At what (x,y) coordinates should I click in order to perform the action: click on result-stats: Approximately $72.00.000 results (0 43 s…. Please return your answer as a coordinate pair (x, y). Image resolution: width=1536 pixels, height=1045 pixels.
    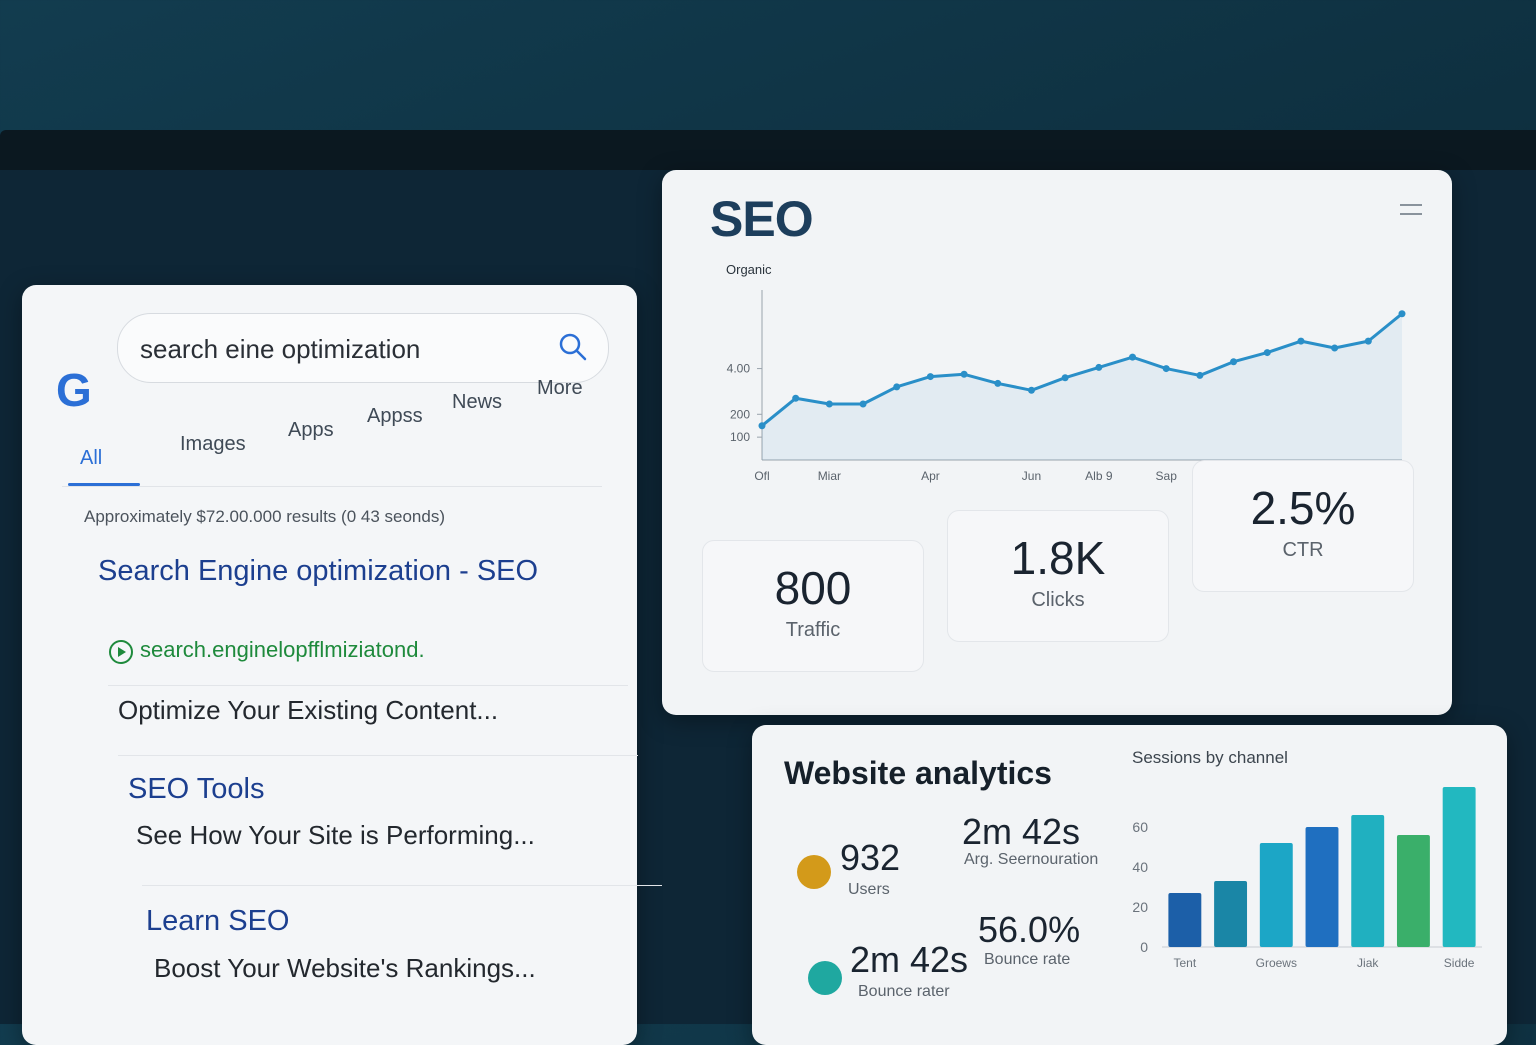
    Looking at the image, I should click on (264, 516).